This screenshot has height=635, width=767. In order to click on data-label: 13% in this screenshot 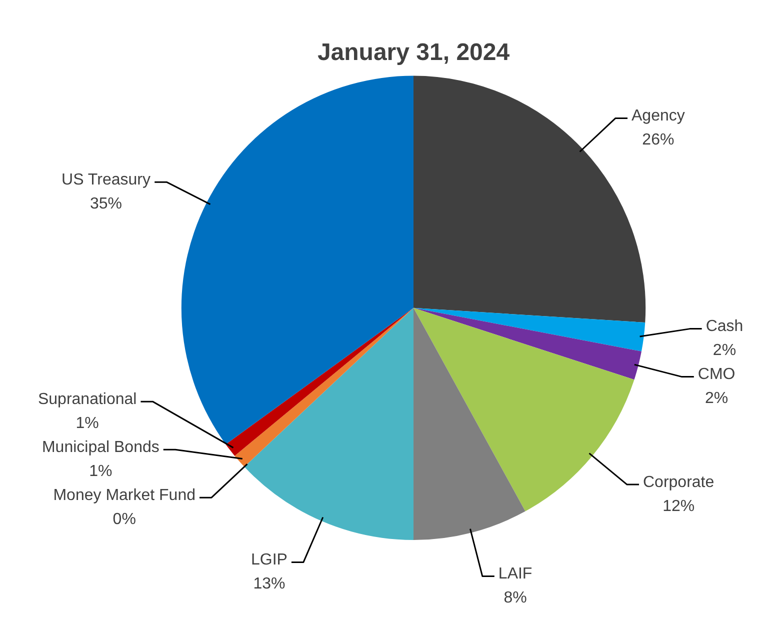, I will do `click(269, 584)`.